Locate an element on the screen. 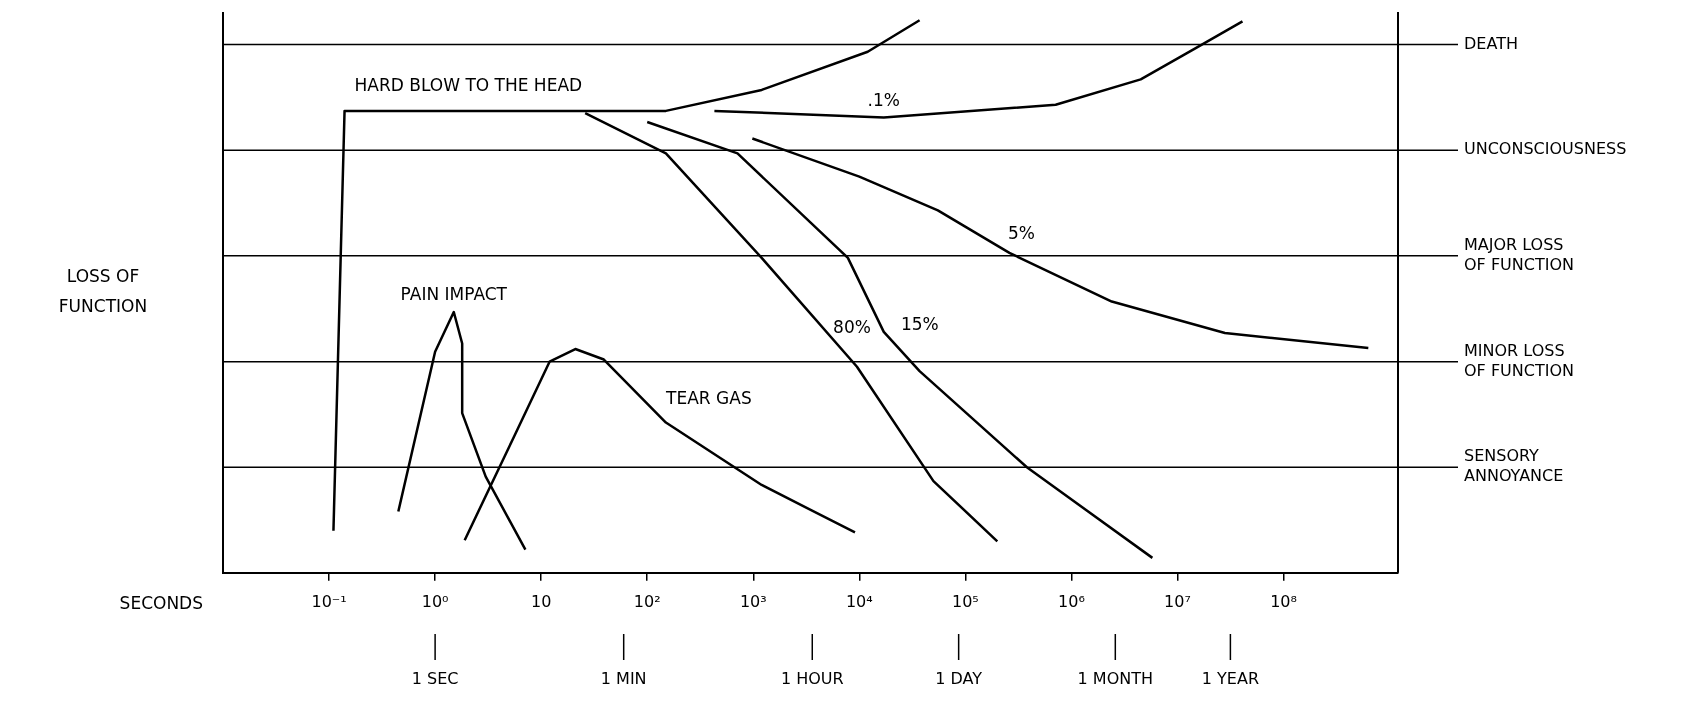  ref-line-label: 1 MONTH is located at coordinates (1115, 679).